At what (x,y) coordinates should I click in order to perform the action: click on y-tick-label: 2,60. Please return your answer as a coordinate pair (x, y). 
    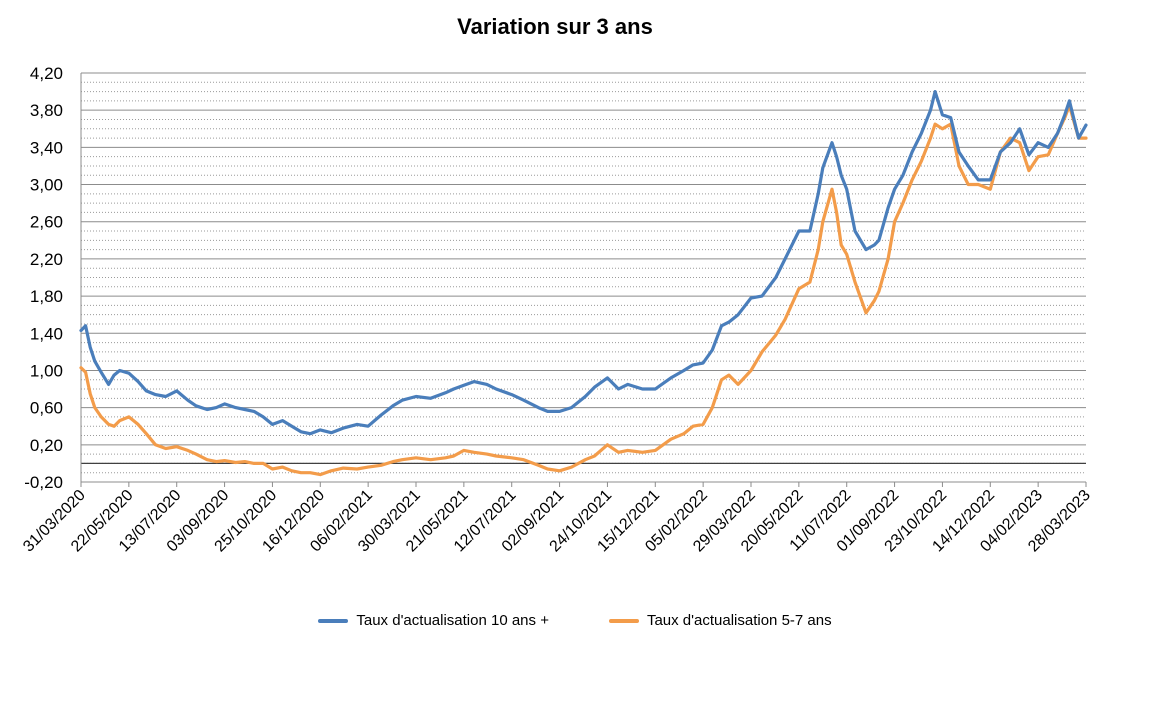
    Looking at the image, I should click on (46, 222).